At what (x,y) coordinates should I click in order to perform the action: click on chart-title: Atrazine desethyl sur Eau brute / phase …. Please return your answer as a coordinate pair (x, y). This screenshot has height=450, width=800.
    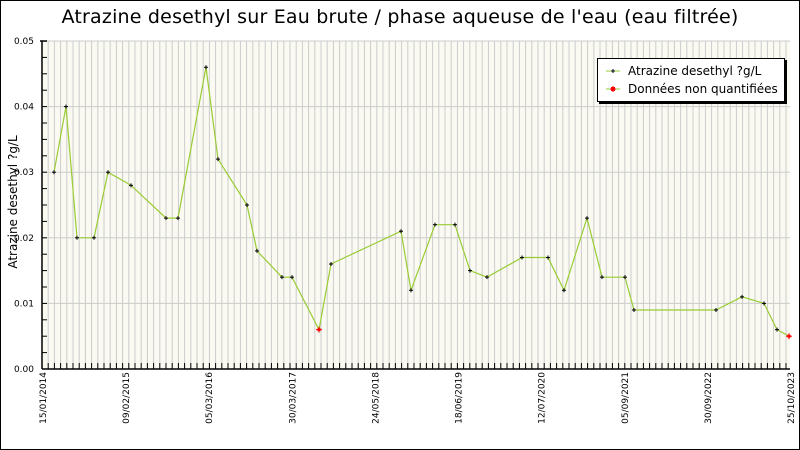
    Looking at the image, I should click on (400, 17).